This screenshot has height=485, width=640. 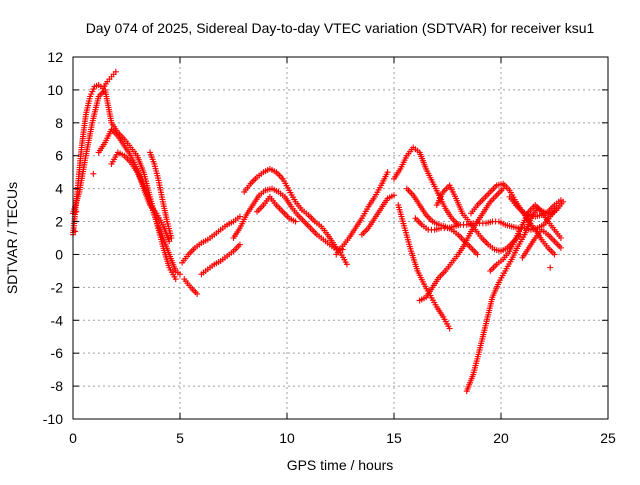 What do you see at coordinates (57, 353) in the screenshot?
I see `y-tick-label: -6` at bounding box center [57, 353].